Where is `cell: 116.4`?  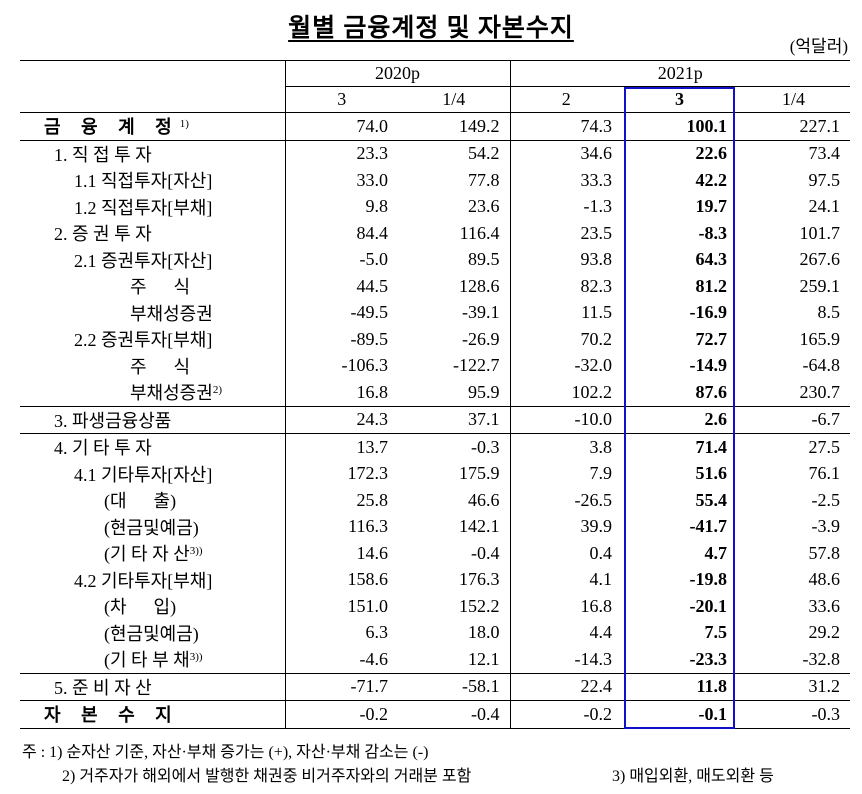 cell: 116.4 is located at coordinates (454, 233).